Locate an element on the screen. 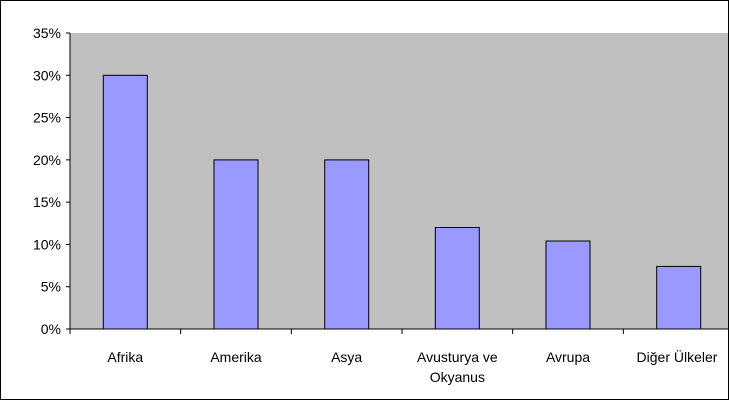 The height and width of the screenshot is (400, 729). x-category-label: Avusturya ve Okyanus is located at coordinates (457, 367).